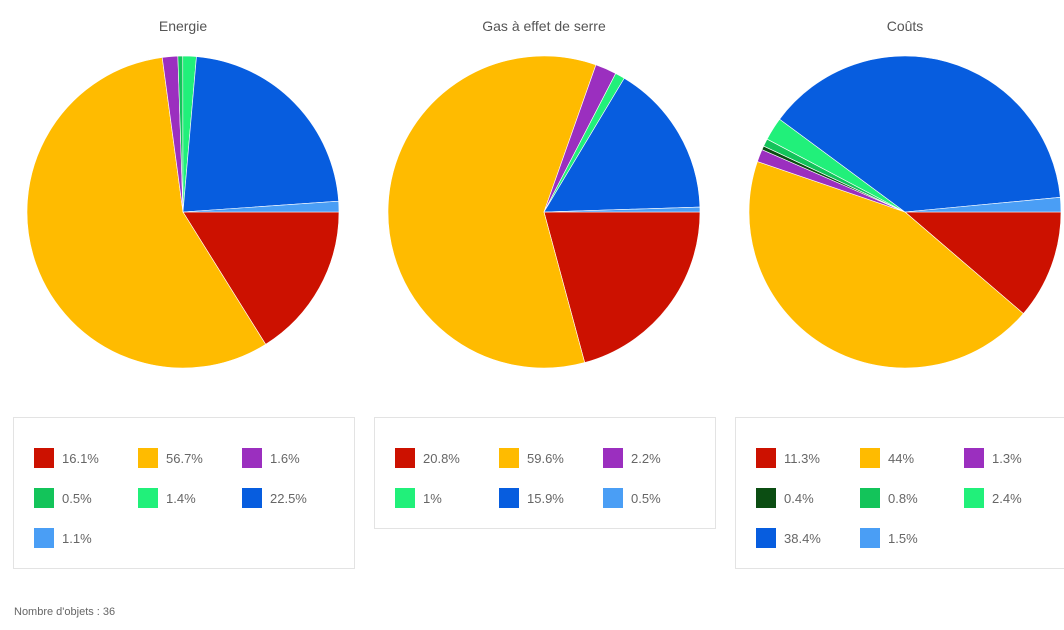  I want to click on legend-label: 1.5%, so click(903, 538).